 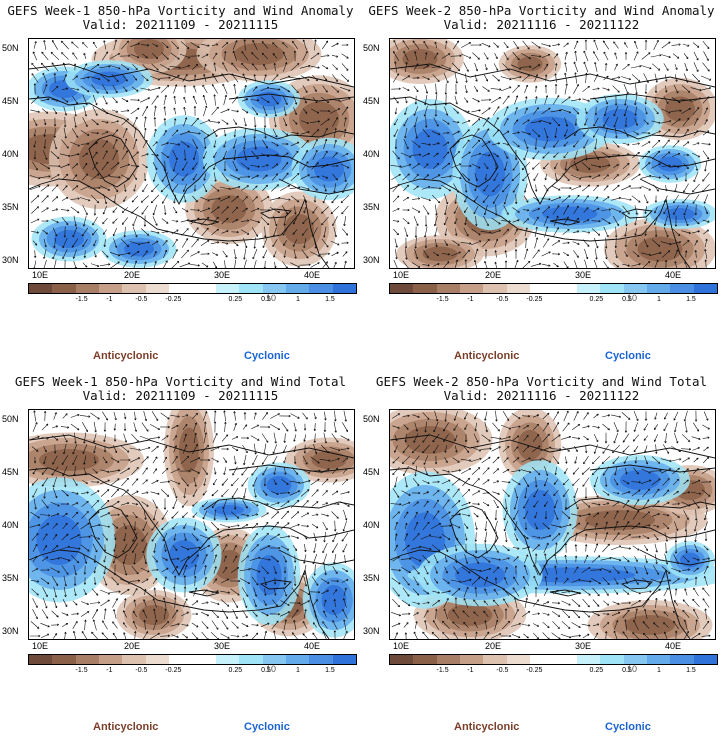 What do you see at coordinates (134, 288) in the screenshot?
I see `colorbar-swatch` at bounding box center [134, 288].